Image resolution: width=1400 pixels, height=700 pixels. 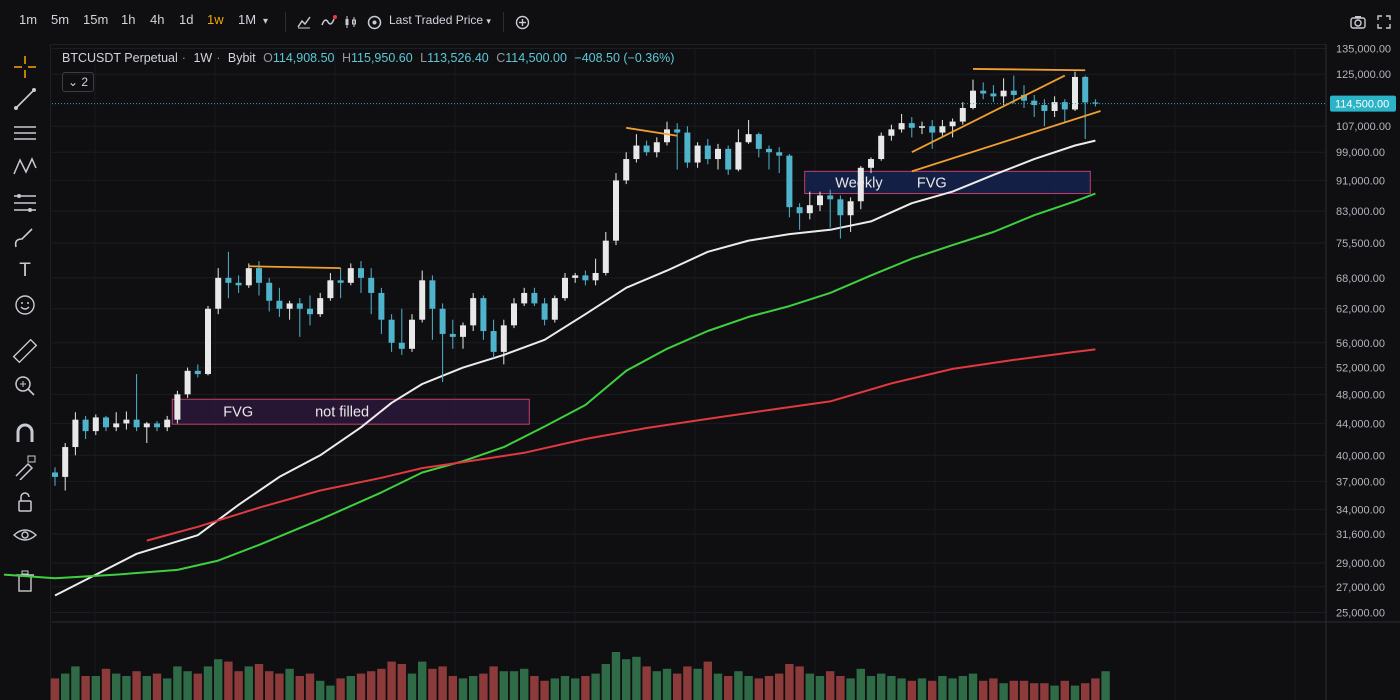 I want to click on y-tick-label: 48,000.00, so click(x=1360, y=395).